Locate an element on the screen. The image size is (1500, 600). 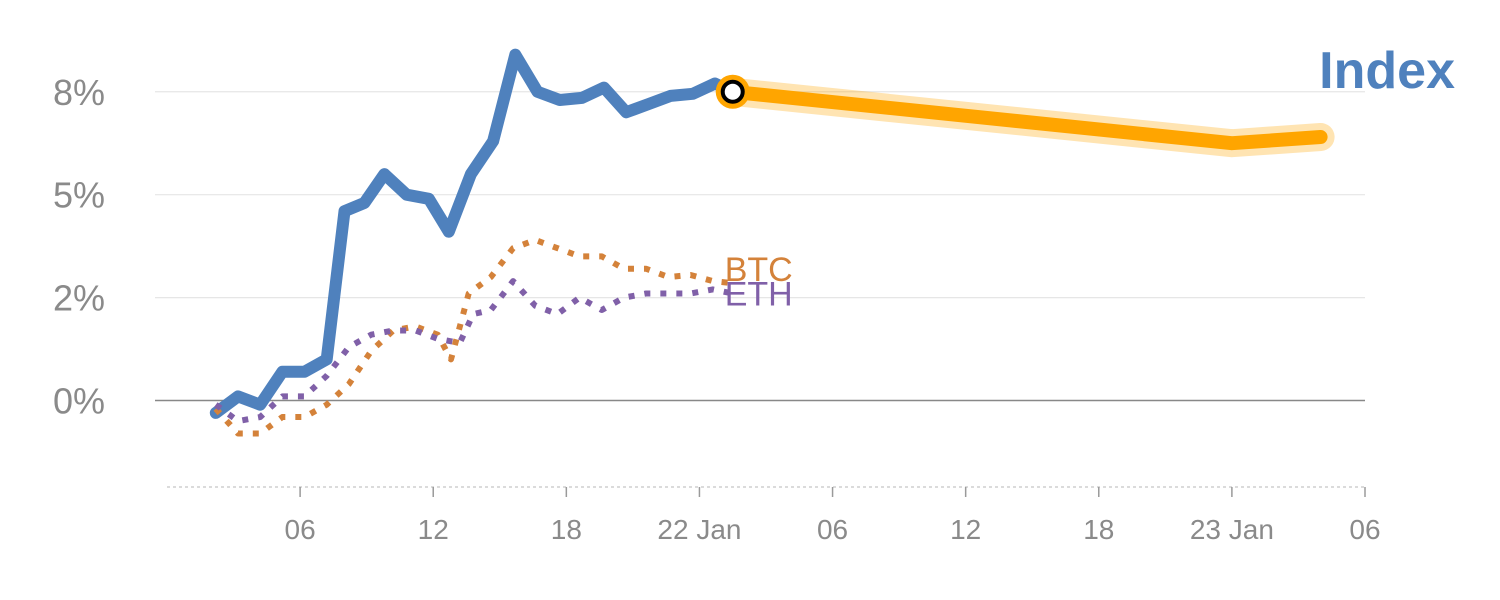
y-tick-label: 8% is located at coordinates (79, 92).